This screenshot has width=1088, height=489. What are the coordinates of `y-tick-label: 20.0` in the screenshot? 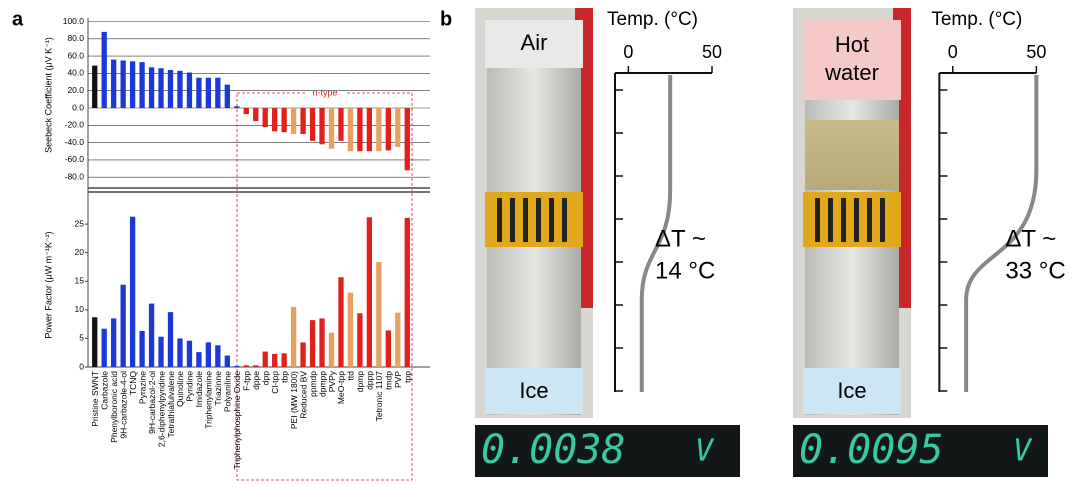 It's located at (75, 90).